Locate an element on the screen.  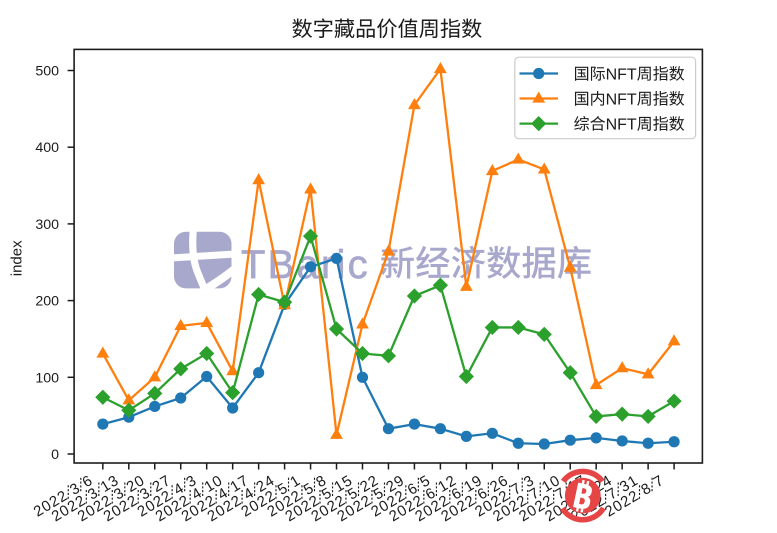
svg-text: 200 is located at coordinates (47, 302).